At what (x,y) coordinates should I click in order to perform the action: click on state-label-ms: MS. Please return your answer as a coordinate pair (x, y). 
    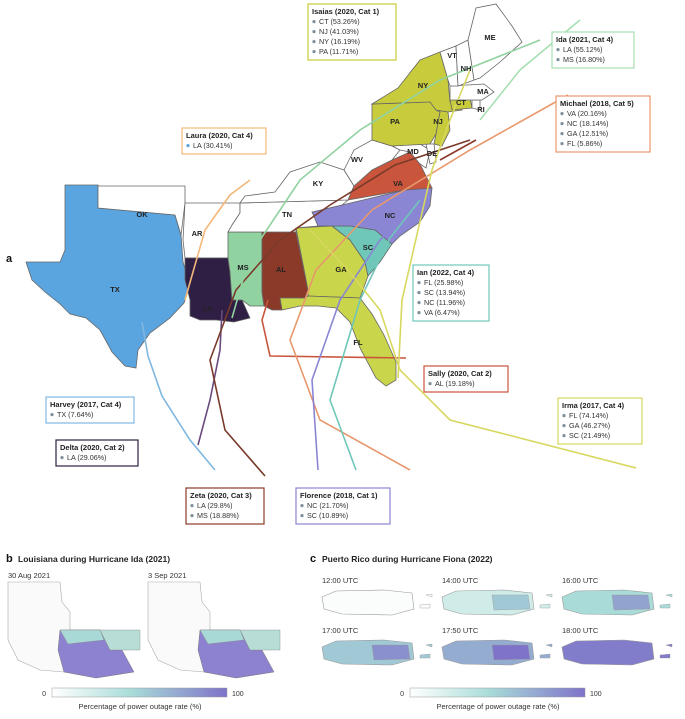
    Looking at the image, I should click on (242, 267).